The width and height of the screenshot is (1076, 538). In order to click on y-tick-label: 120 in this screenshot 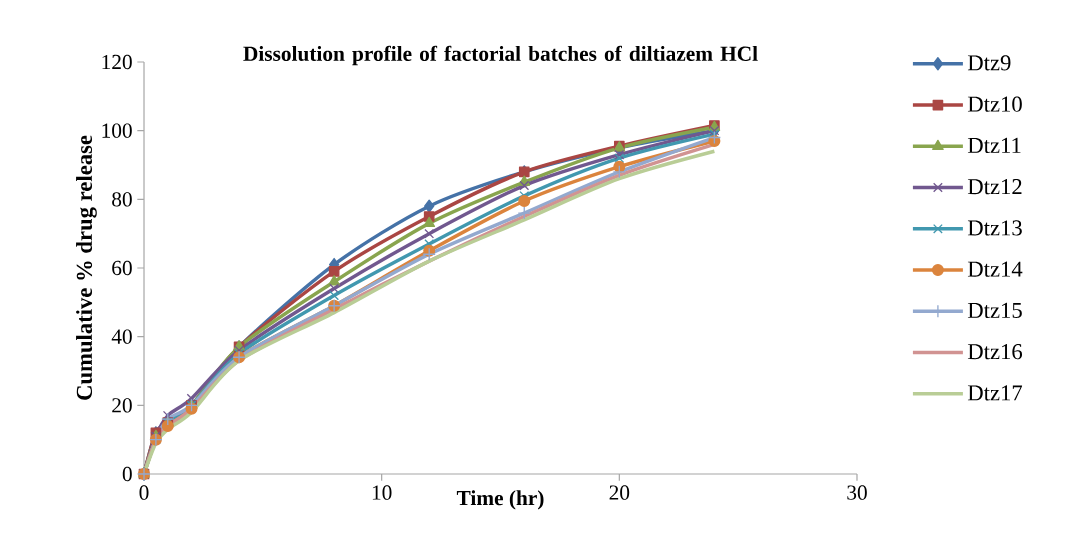, I will do `click(117, 62)`.